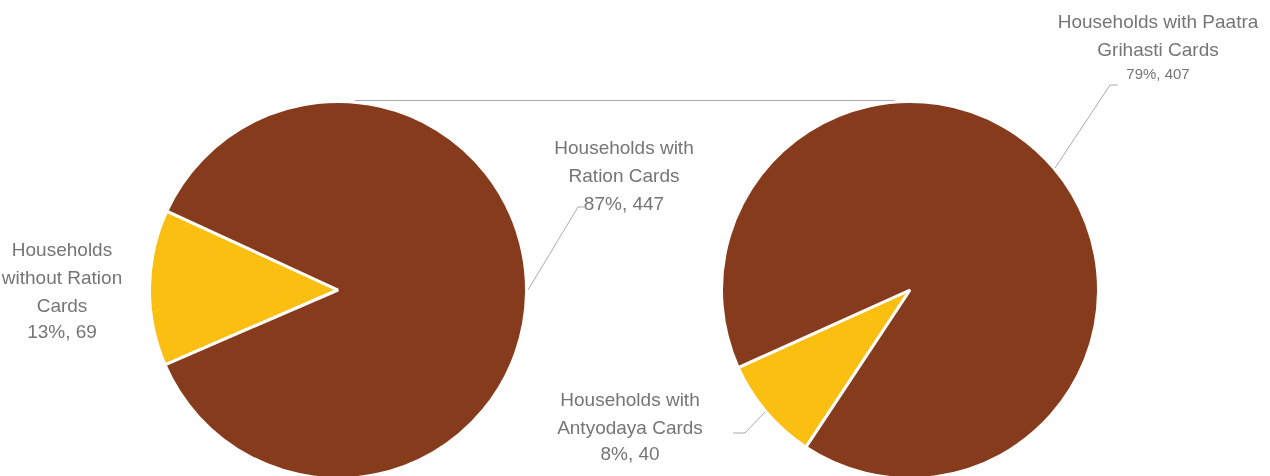 This screenshot has width=1270, height=476. Describe the element at coordinates (624, 204) in the screenshot. I see `data-label: 87%, 447` at that location.